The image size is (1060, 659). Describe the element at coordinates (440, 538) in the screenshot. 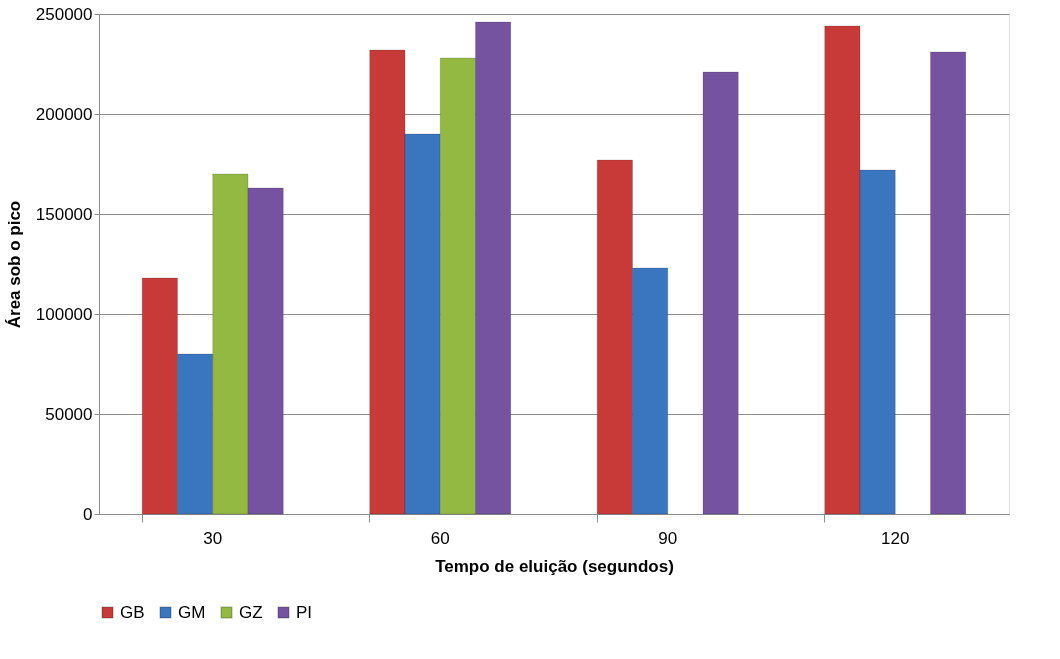

I see `x-tick-label: 60` at that location.